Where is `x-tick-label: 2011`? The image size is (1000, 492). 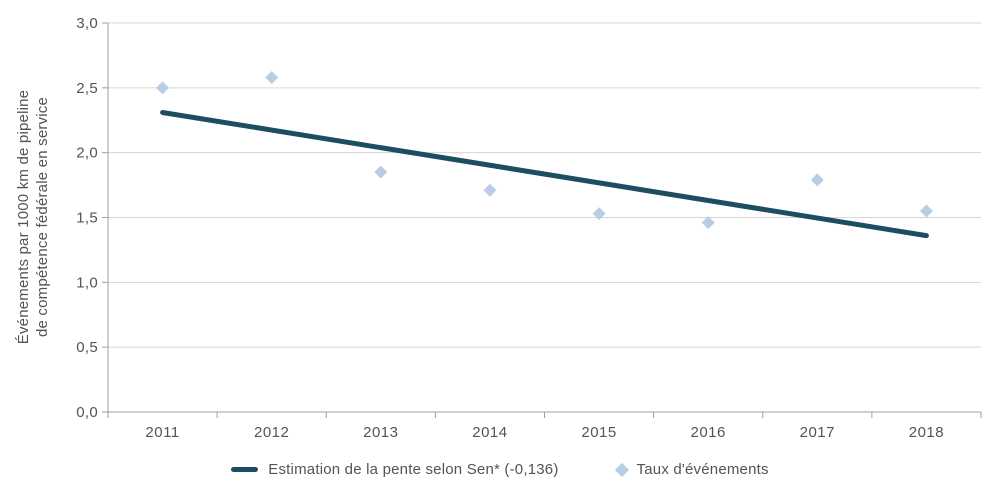
x-tick-label: 2011 is located at coordinates (162, 432).